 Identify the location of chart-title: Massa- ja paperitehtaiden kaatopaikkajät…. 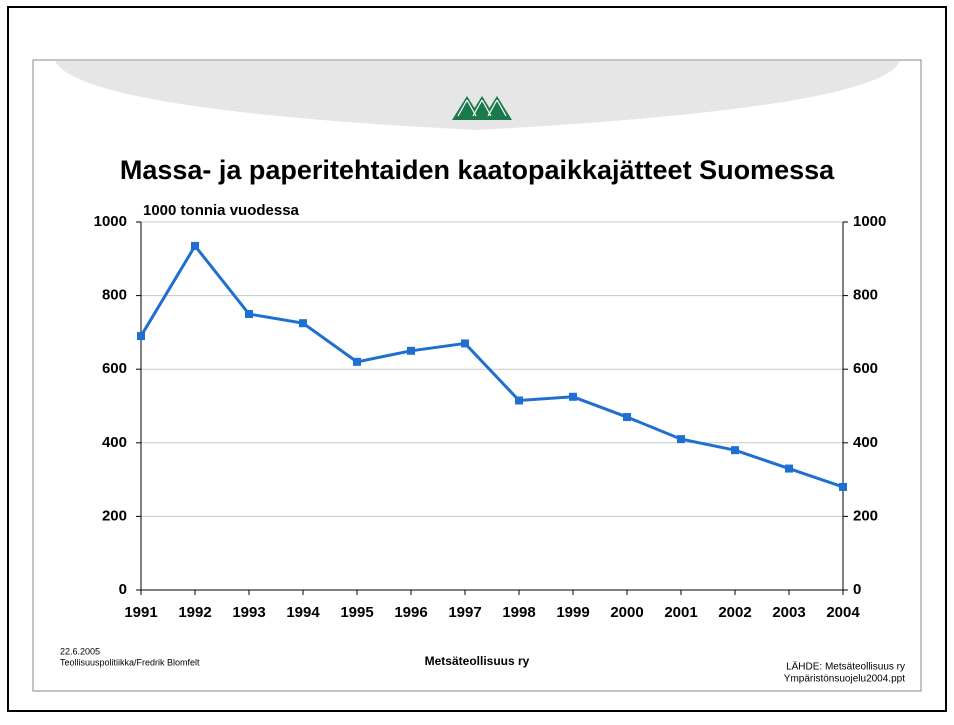
(477, 170).